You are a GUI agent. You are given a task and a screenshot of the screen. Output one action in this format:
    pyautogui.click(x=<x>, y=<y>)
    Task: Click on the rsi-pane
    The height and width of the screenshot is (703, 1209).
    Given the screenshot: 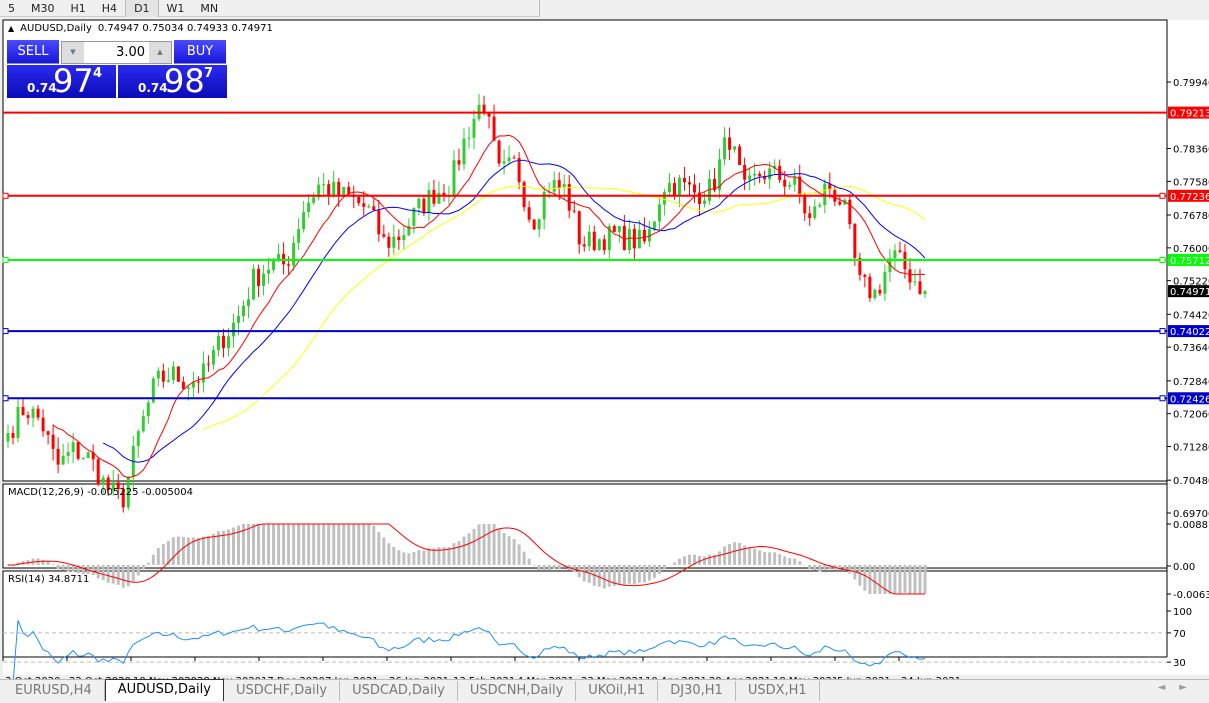 What is the action you would take?
    pyautogui.click(x=585, y=614)
    